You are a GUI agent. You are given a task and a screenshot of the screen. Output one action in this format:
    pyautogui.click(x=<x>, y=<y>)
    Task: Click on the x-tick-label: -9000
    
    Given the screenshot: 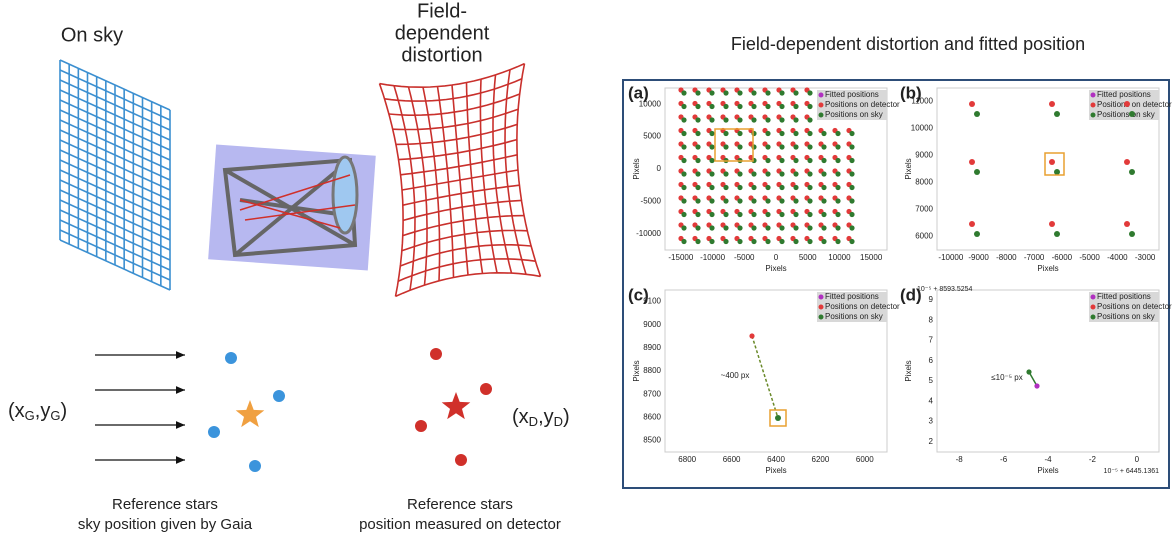 What is the action you would take?
    pyautogui.click(x=978, y=257)
    